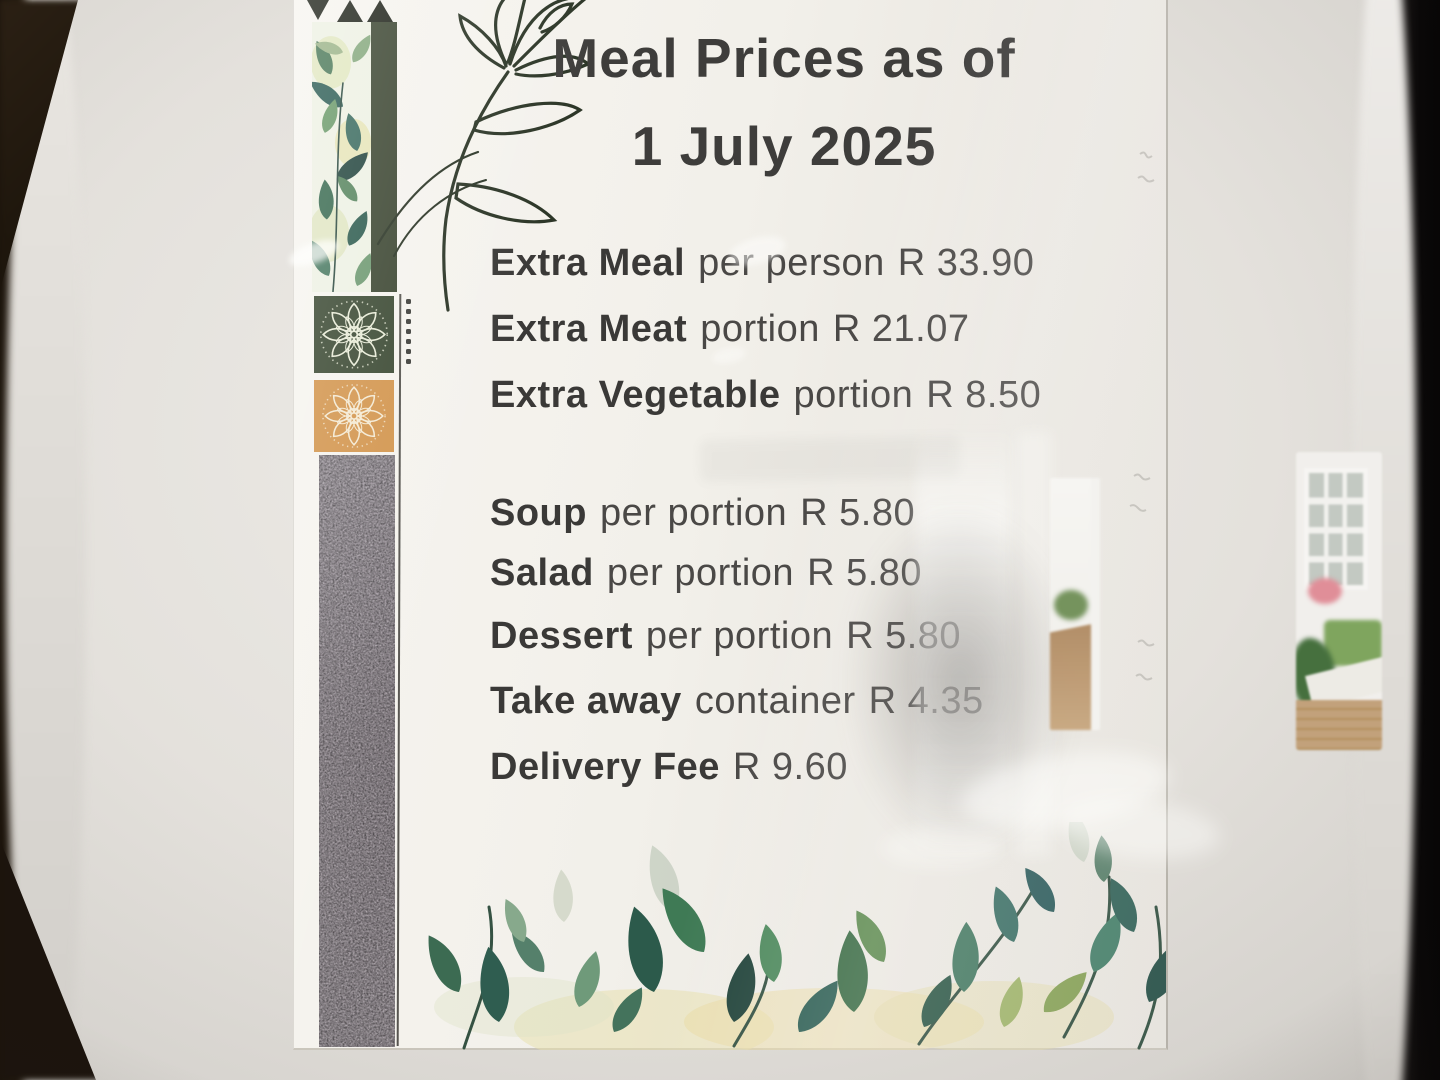  Describe the element at coordinates (635, 395) in the screenshot. I see `menu-item-name: Extra Vegetable` at that location.